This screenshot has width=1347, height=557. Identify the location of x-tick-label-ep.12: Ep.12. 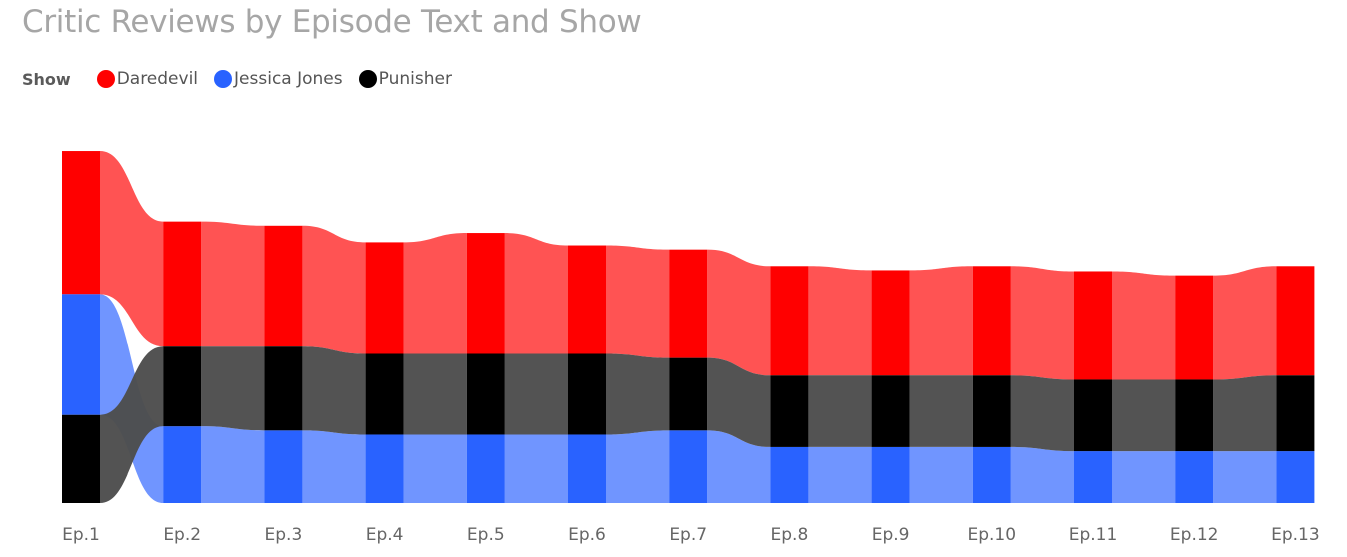
(1194, 535).